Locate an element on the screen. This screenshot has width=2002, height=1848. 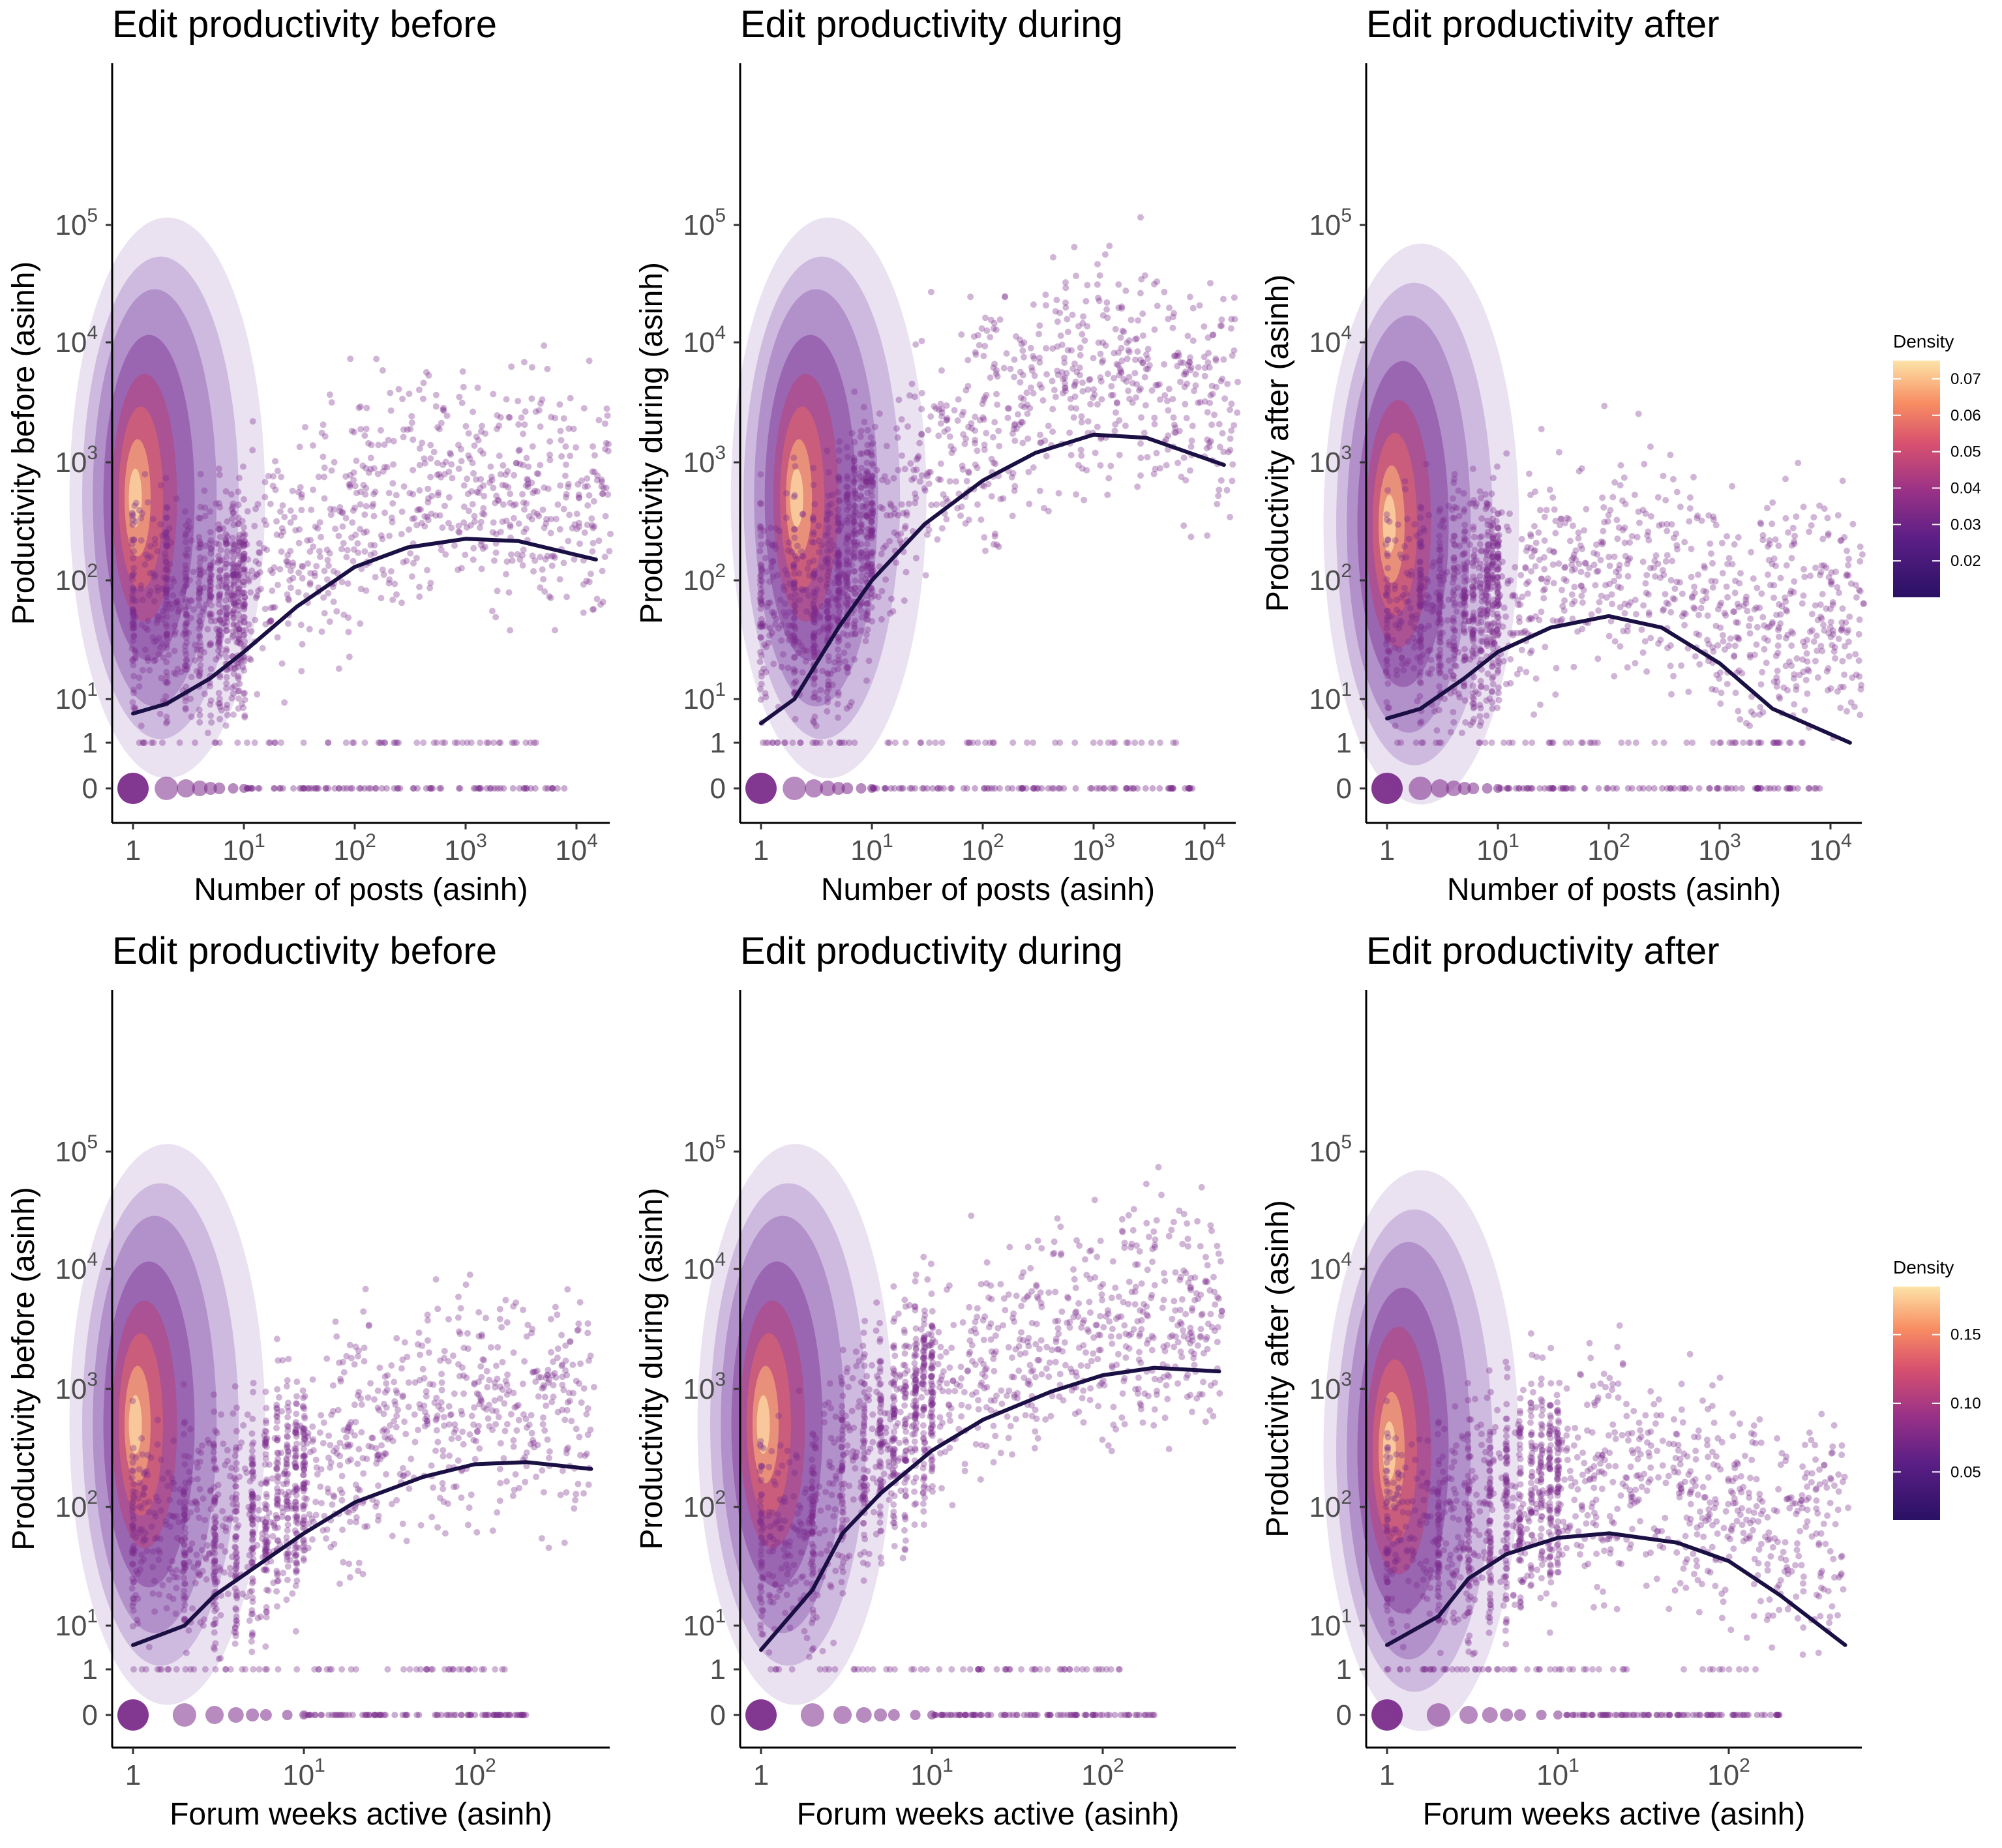
legend-tick-label: 0.04 is located at coordinates (1965, 488).